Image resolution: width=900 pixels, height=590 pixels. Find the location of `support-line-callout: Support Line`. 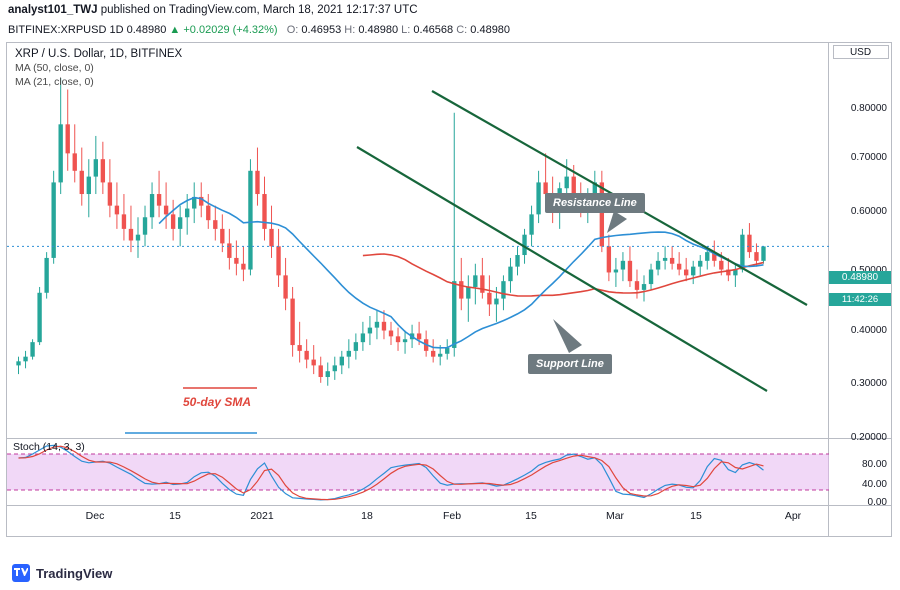

support-line-callout: Support Line is located at coordinates (570, 364).